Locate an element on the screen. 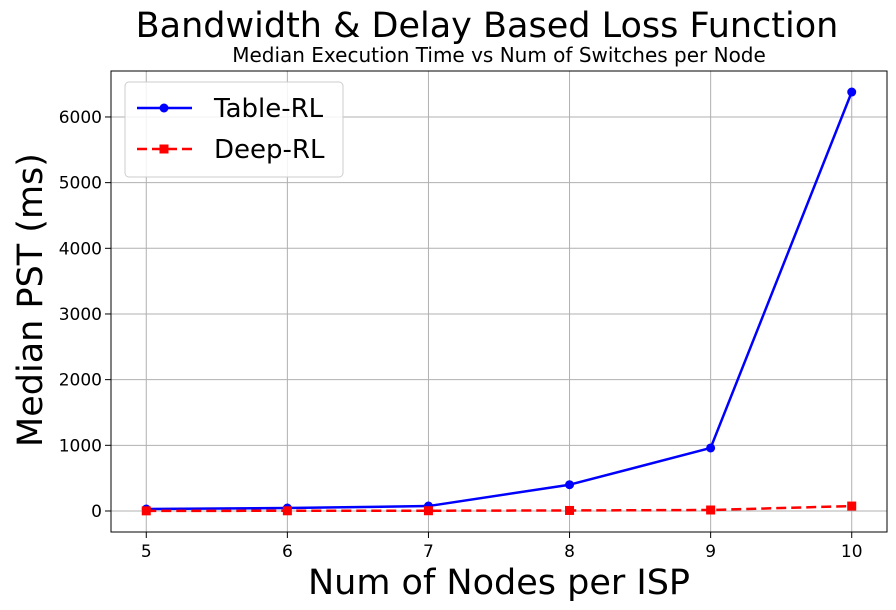  legend-label: Deep-RL is located at coordinates (269, 150).